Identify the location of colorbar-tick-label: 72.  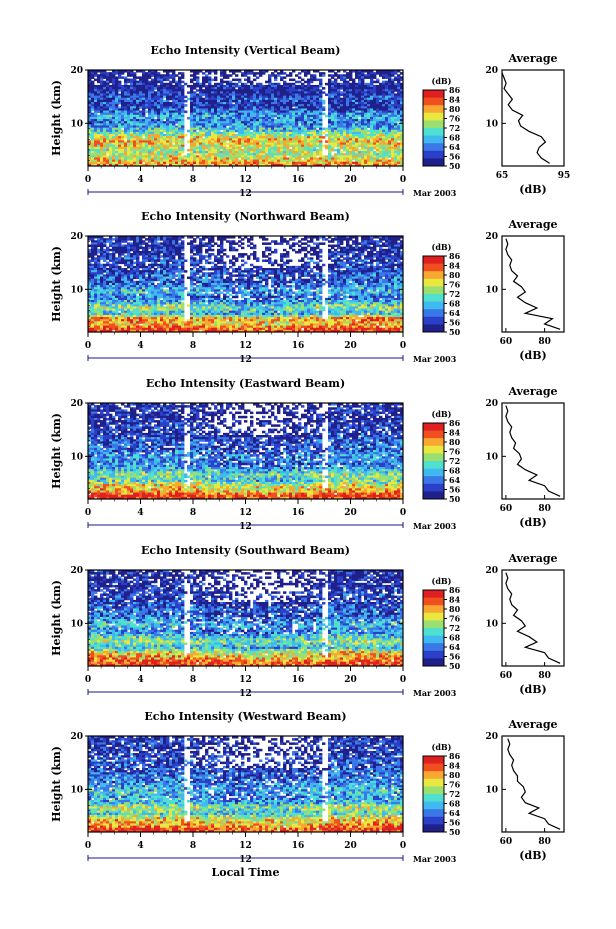
(454, 128).